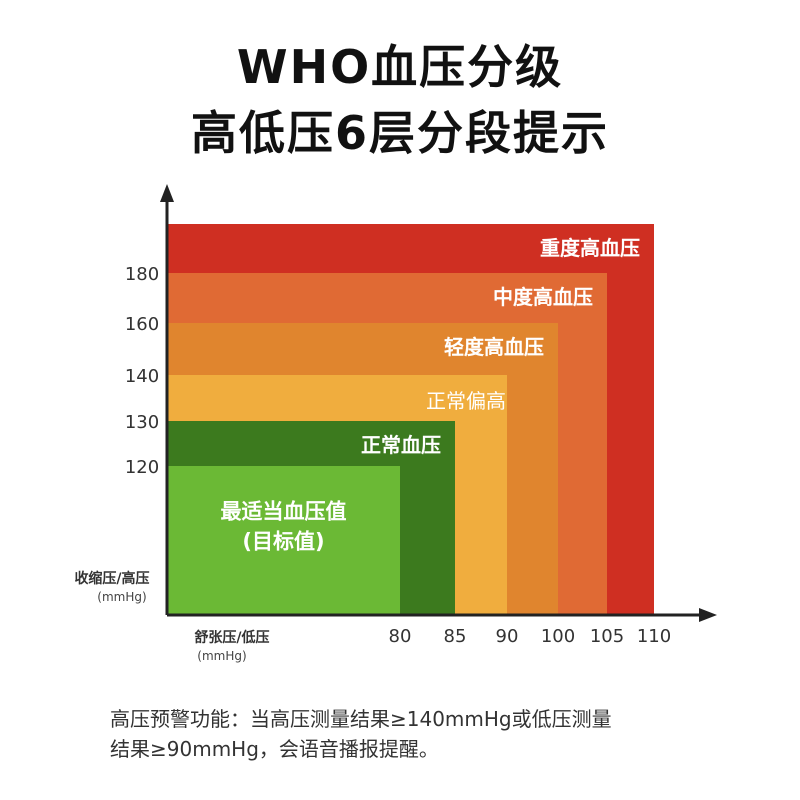 The height and width of the screenshot is (800, 800). What do you see at coordinates (558, 636) in the screenshot?
I see `x-tick-label: 100` at bounding box center [558, 636].